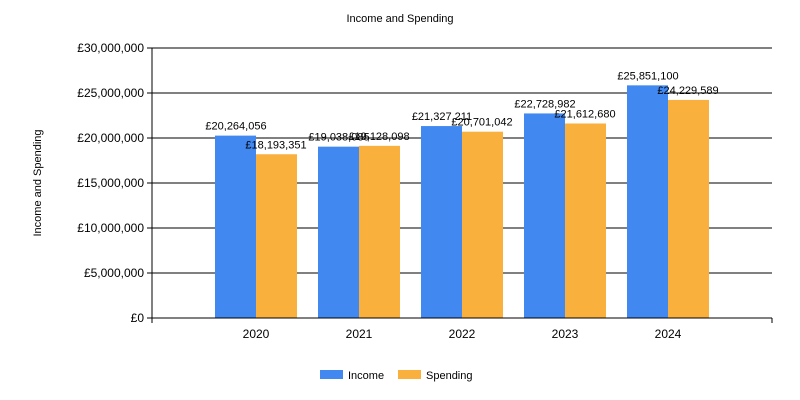  Describe the element at coordinates (235, 127) in the screenshot. I see `data-label-income-2020: £20,264,056` at that location.